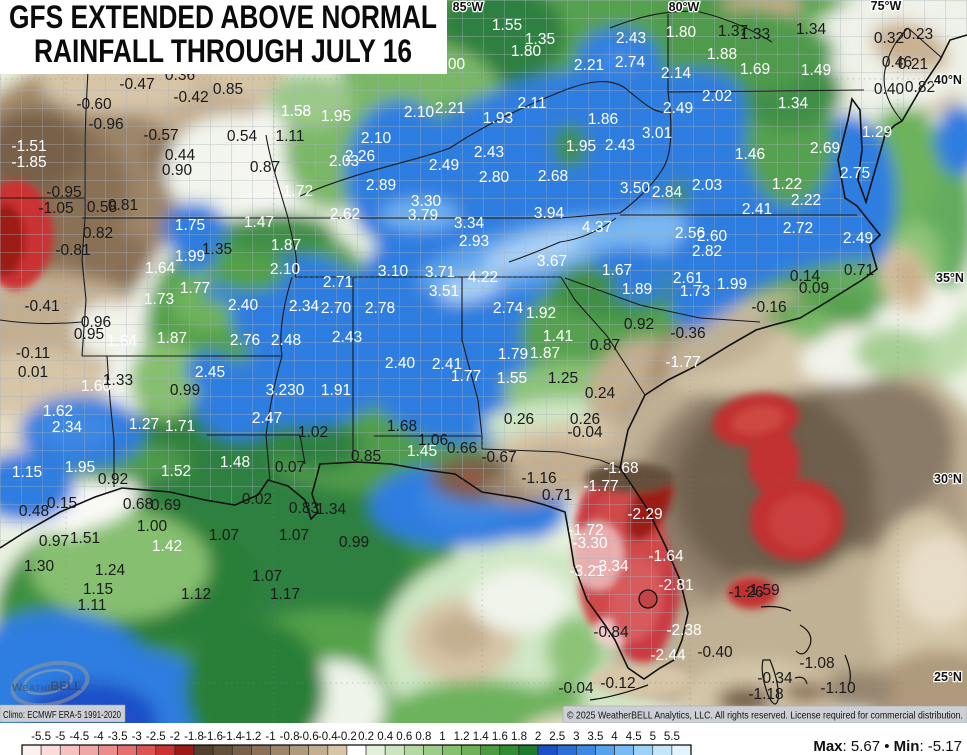 The width and height of the screenshot is (967, 755). What do you see at coordinates (552, 261) in the screenshot?
I see `svg-text: 3.67` at bounding box center [552, 261].